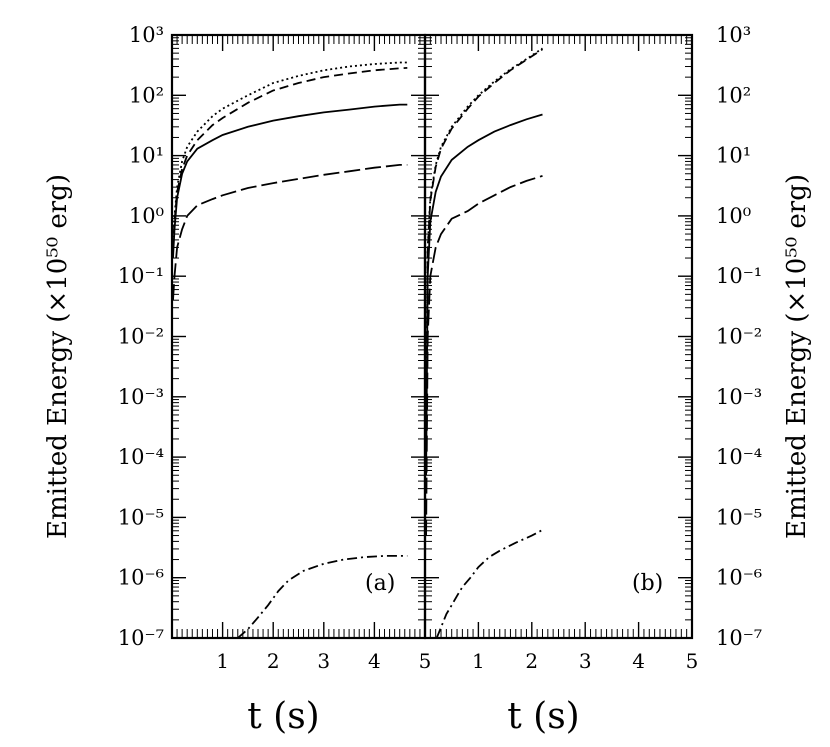 This screenshot has width=830, height=747. I want to click on panel-b-x-tick-labels: 1 2 3 4 5, so click(585, 661).